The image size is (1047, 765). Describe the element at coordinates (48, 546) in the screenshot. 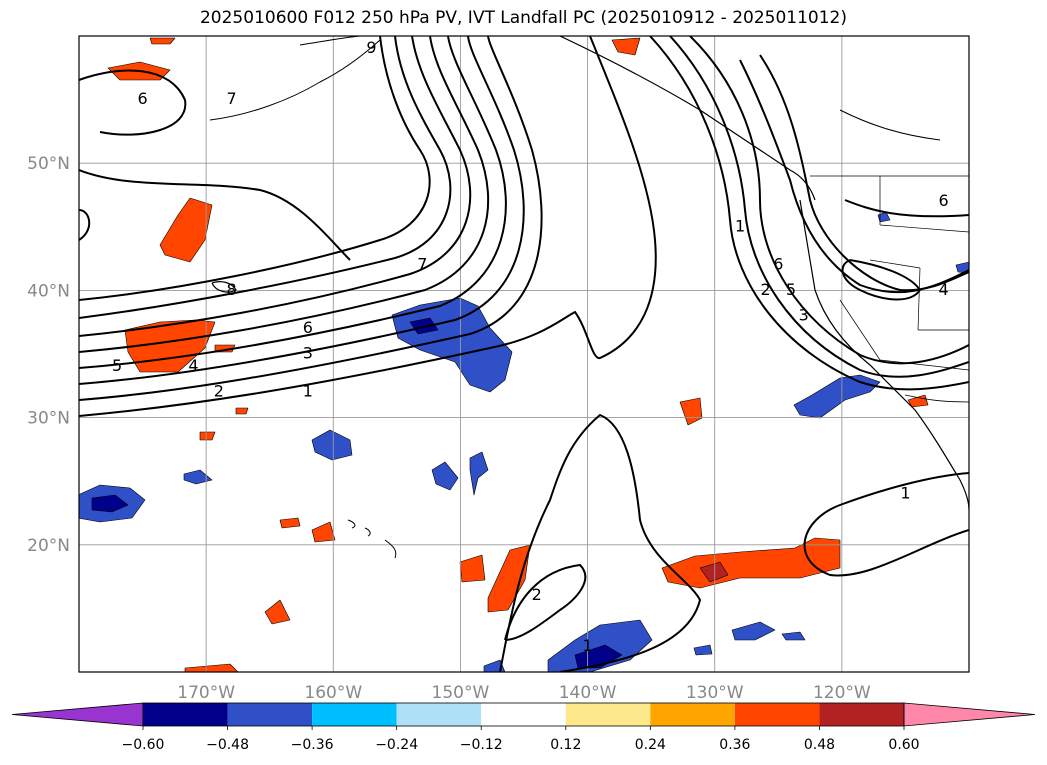

I see `latitude-label: 20°N` at that location.